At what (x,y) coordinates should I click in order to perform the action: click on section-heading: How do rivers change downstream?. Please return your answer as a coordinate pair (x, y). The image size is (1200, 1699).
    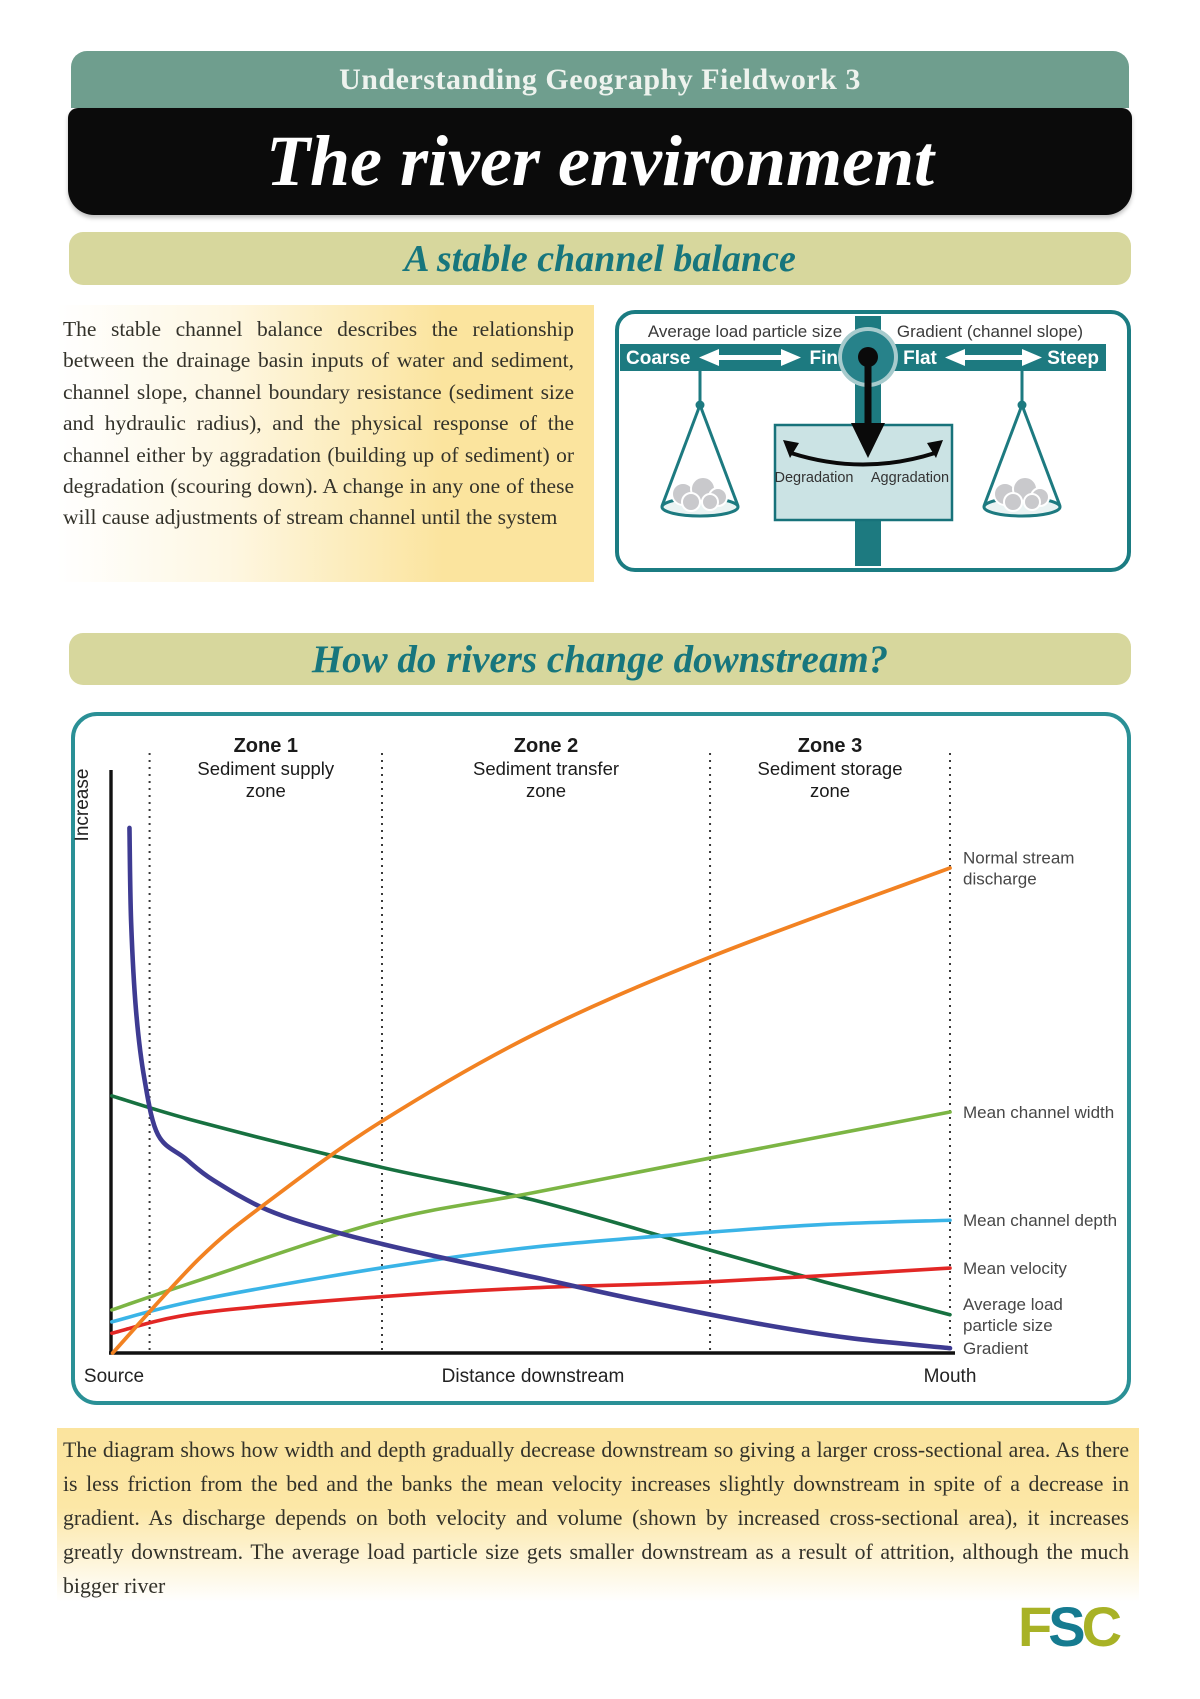
    Looking at the image, I should click on (600, 659).